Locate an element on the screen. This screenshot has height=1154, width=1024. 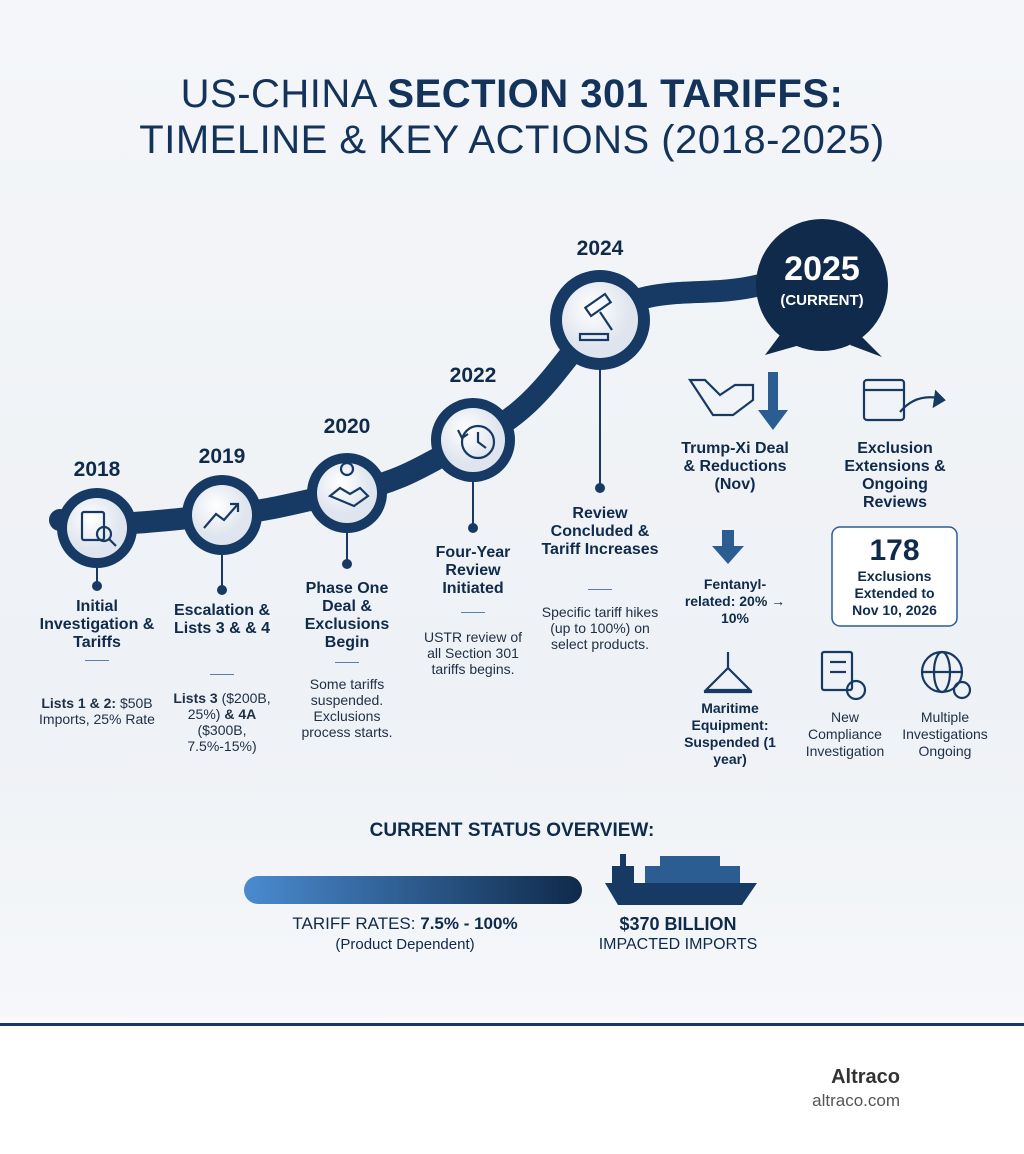
detail-part: Lists 3 is located at coordinates (195, 698).